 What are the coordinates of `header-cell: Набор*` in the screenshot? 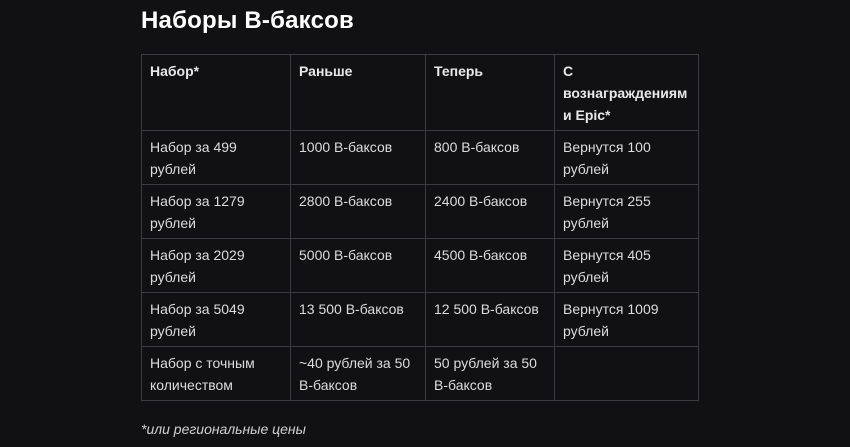 It's located at (216, 92).